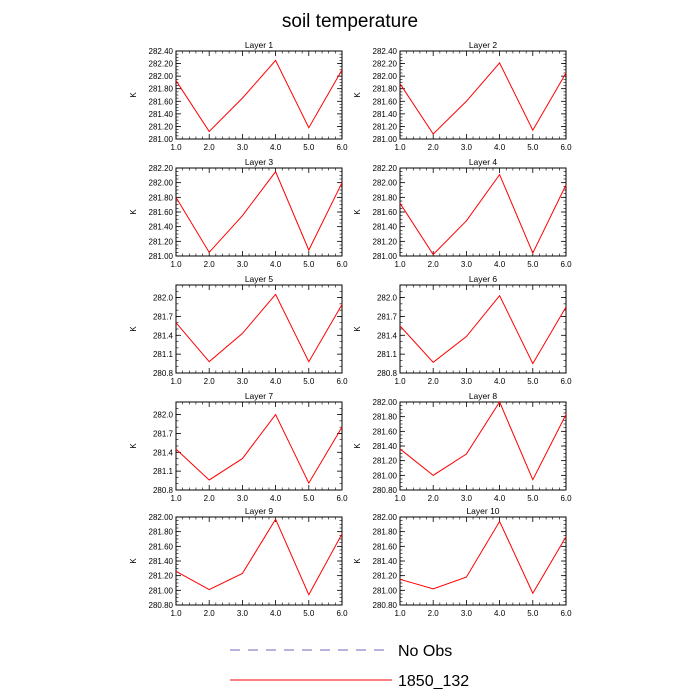 The image size is (700, 700). Describe the element at coordinates (163, 490) in the screenshot. I see `y-tick-label: 280.8` at that location.